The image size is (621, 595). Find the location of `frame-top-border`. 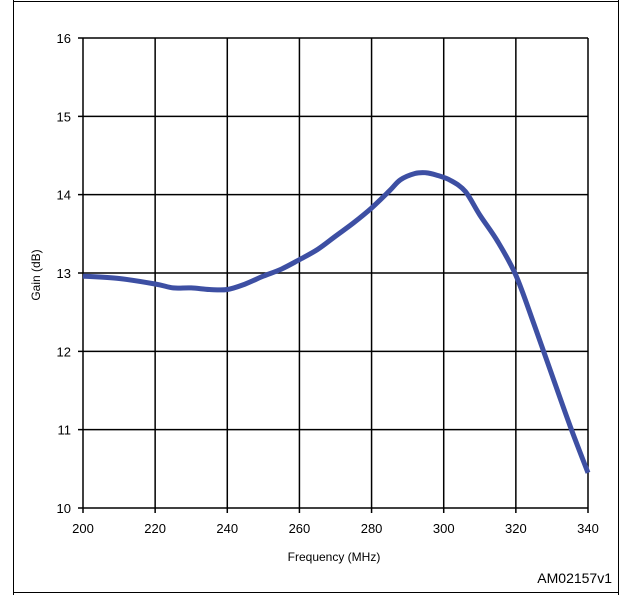

frame-top-border is located at coordinates (315, 1).